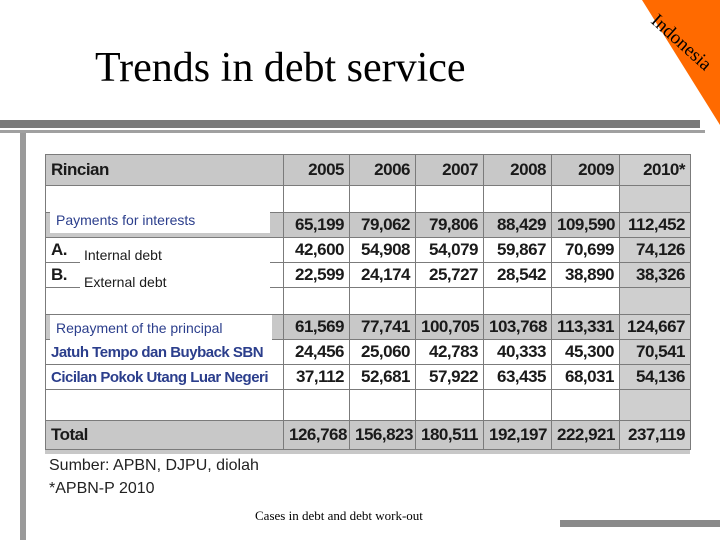  What do you see at coordinates (517, 377) in the screenshot?
I see `table-cell: 63,435` at bounding box center [517, 377].